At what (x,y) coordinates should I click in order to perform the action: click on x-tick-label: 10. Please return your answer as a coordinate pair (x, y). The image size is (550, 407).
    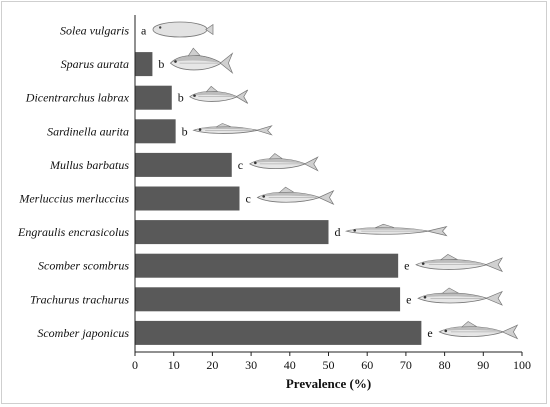
    Looking at the image, I should click on (174, 365).